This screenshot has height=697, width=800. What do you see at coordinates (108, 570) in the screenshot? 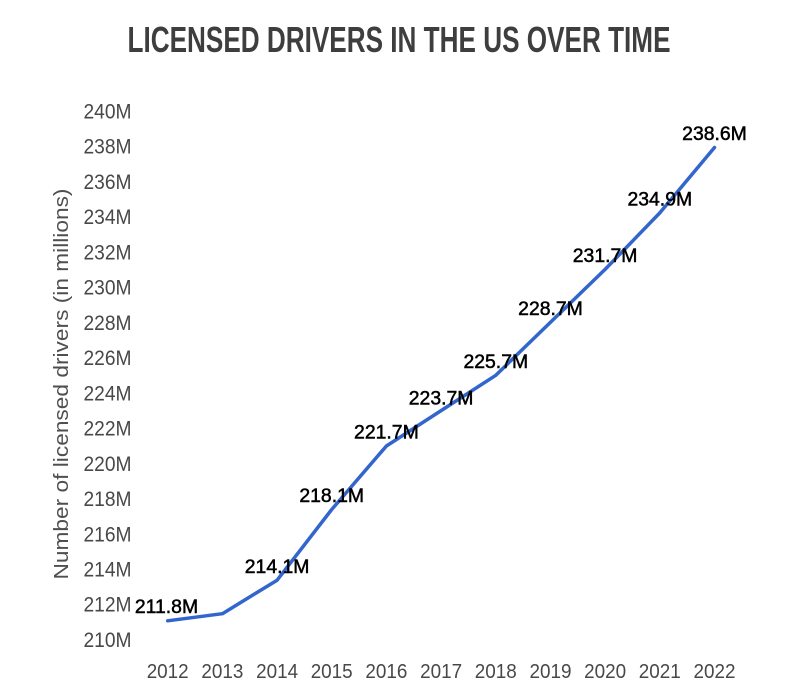
I see `svg-text: 214M` at bounding box center [108, 570].